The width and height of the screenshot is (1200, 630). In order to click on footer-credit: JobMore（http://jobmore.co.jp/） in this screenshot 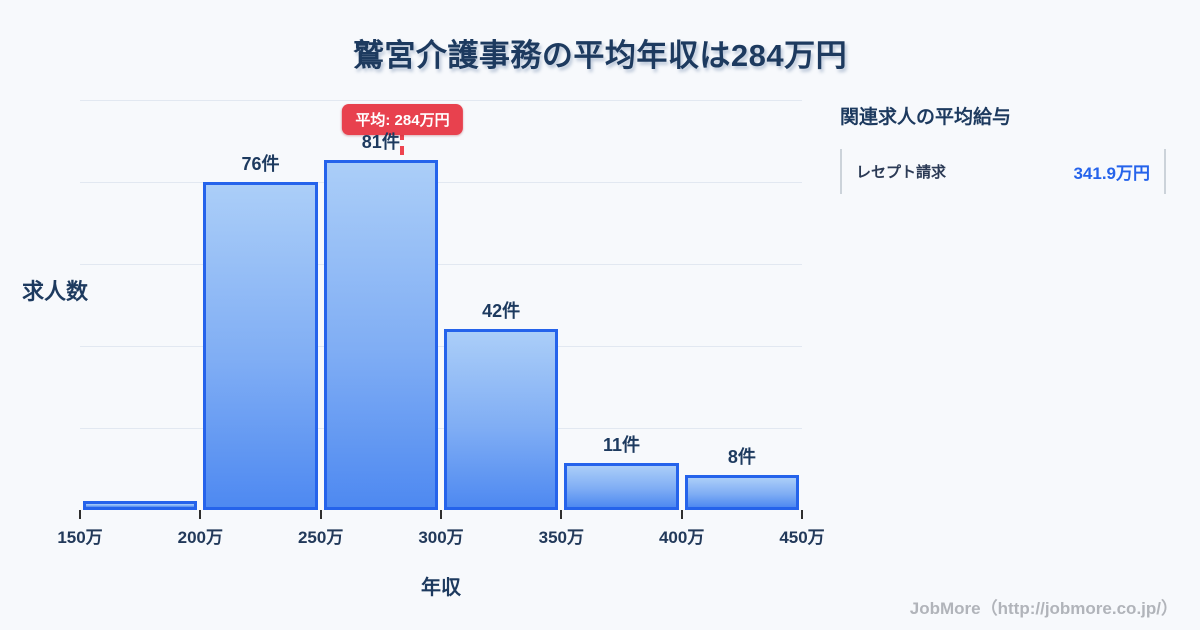, I will do `click(1043, 608)`.